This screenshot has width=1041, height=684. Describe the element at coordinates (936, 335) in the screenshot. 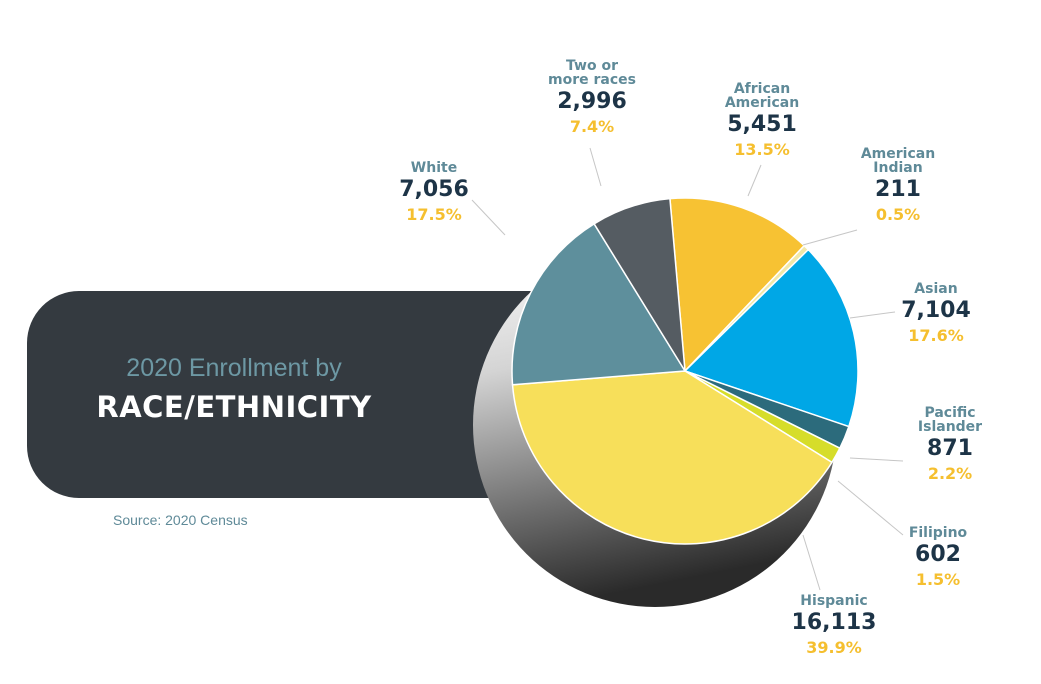

I see `slice-percent: 17.6%` at that location.